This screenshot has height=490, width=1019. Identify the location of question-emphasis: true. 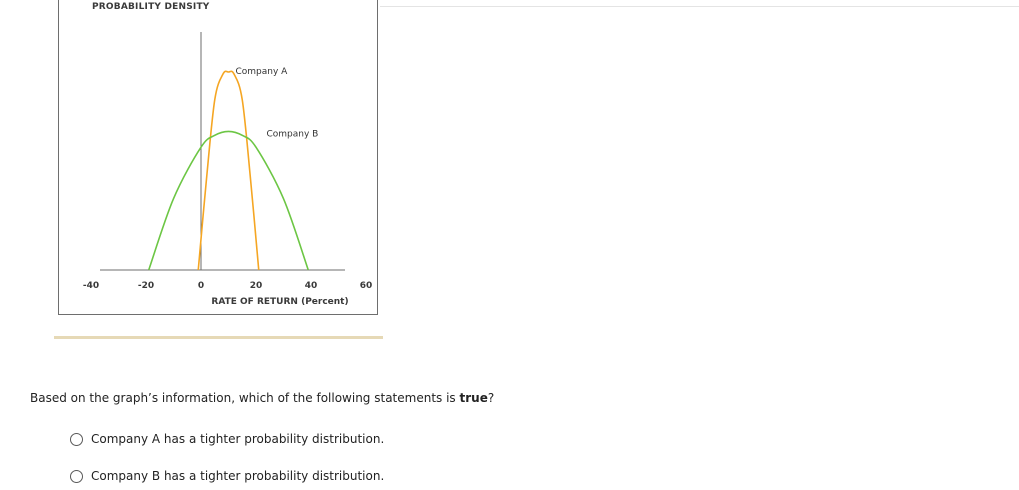
(473, 398).